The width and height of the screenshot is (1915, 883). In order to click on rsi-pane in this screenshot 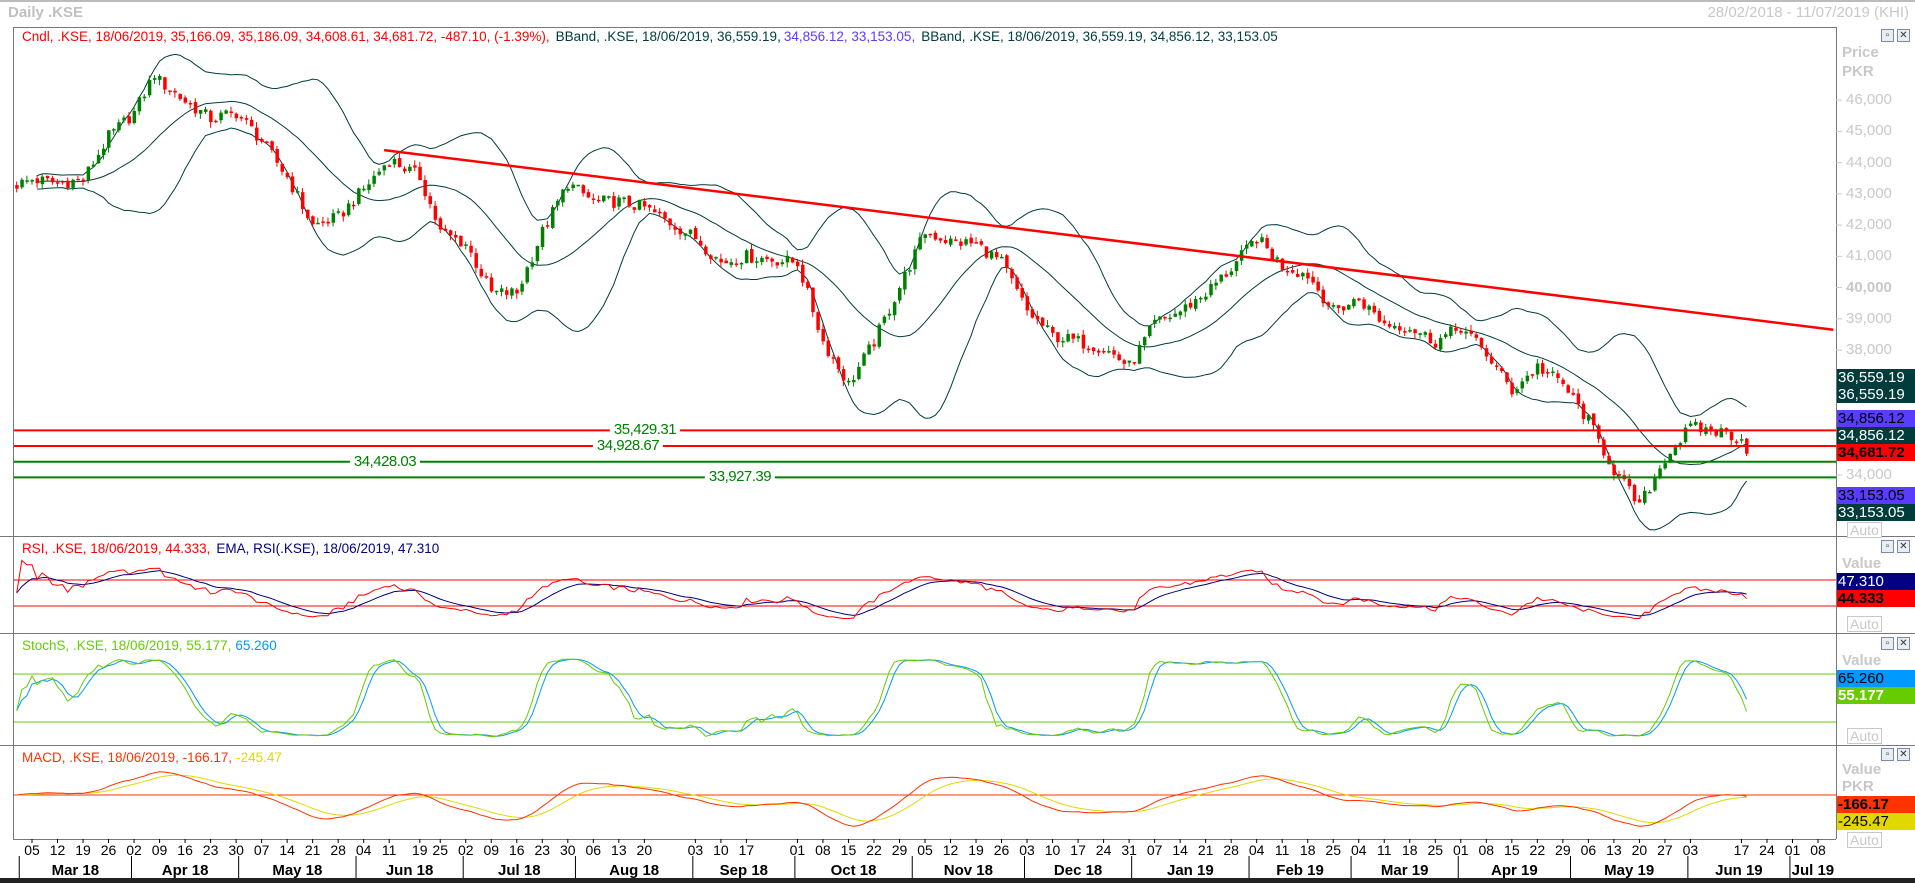, I will do `click(925, 589)`.